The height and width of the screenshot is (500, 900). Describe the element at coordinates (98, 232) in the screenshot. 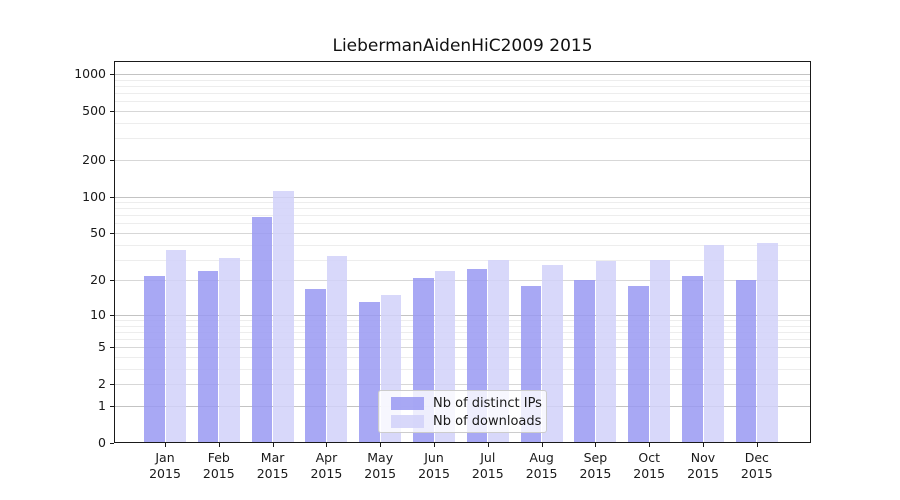

I see `y-tick-label: 50` at that location.